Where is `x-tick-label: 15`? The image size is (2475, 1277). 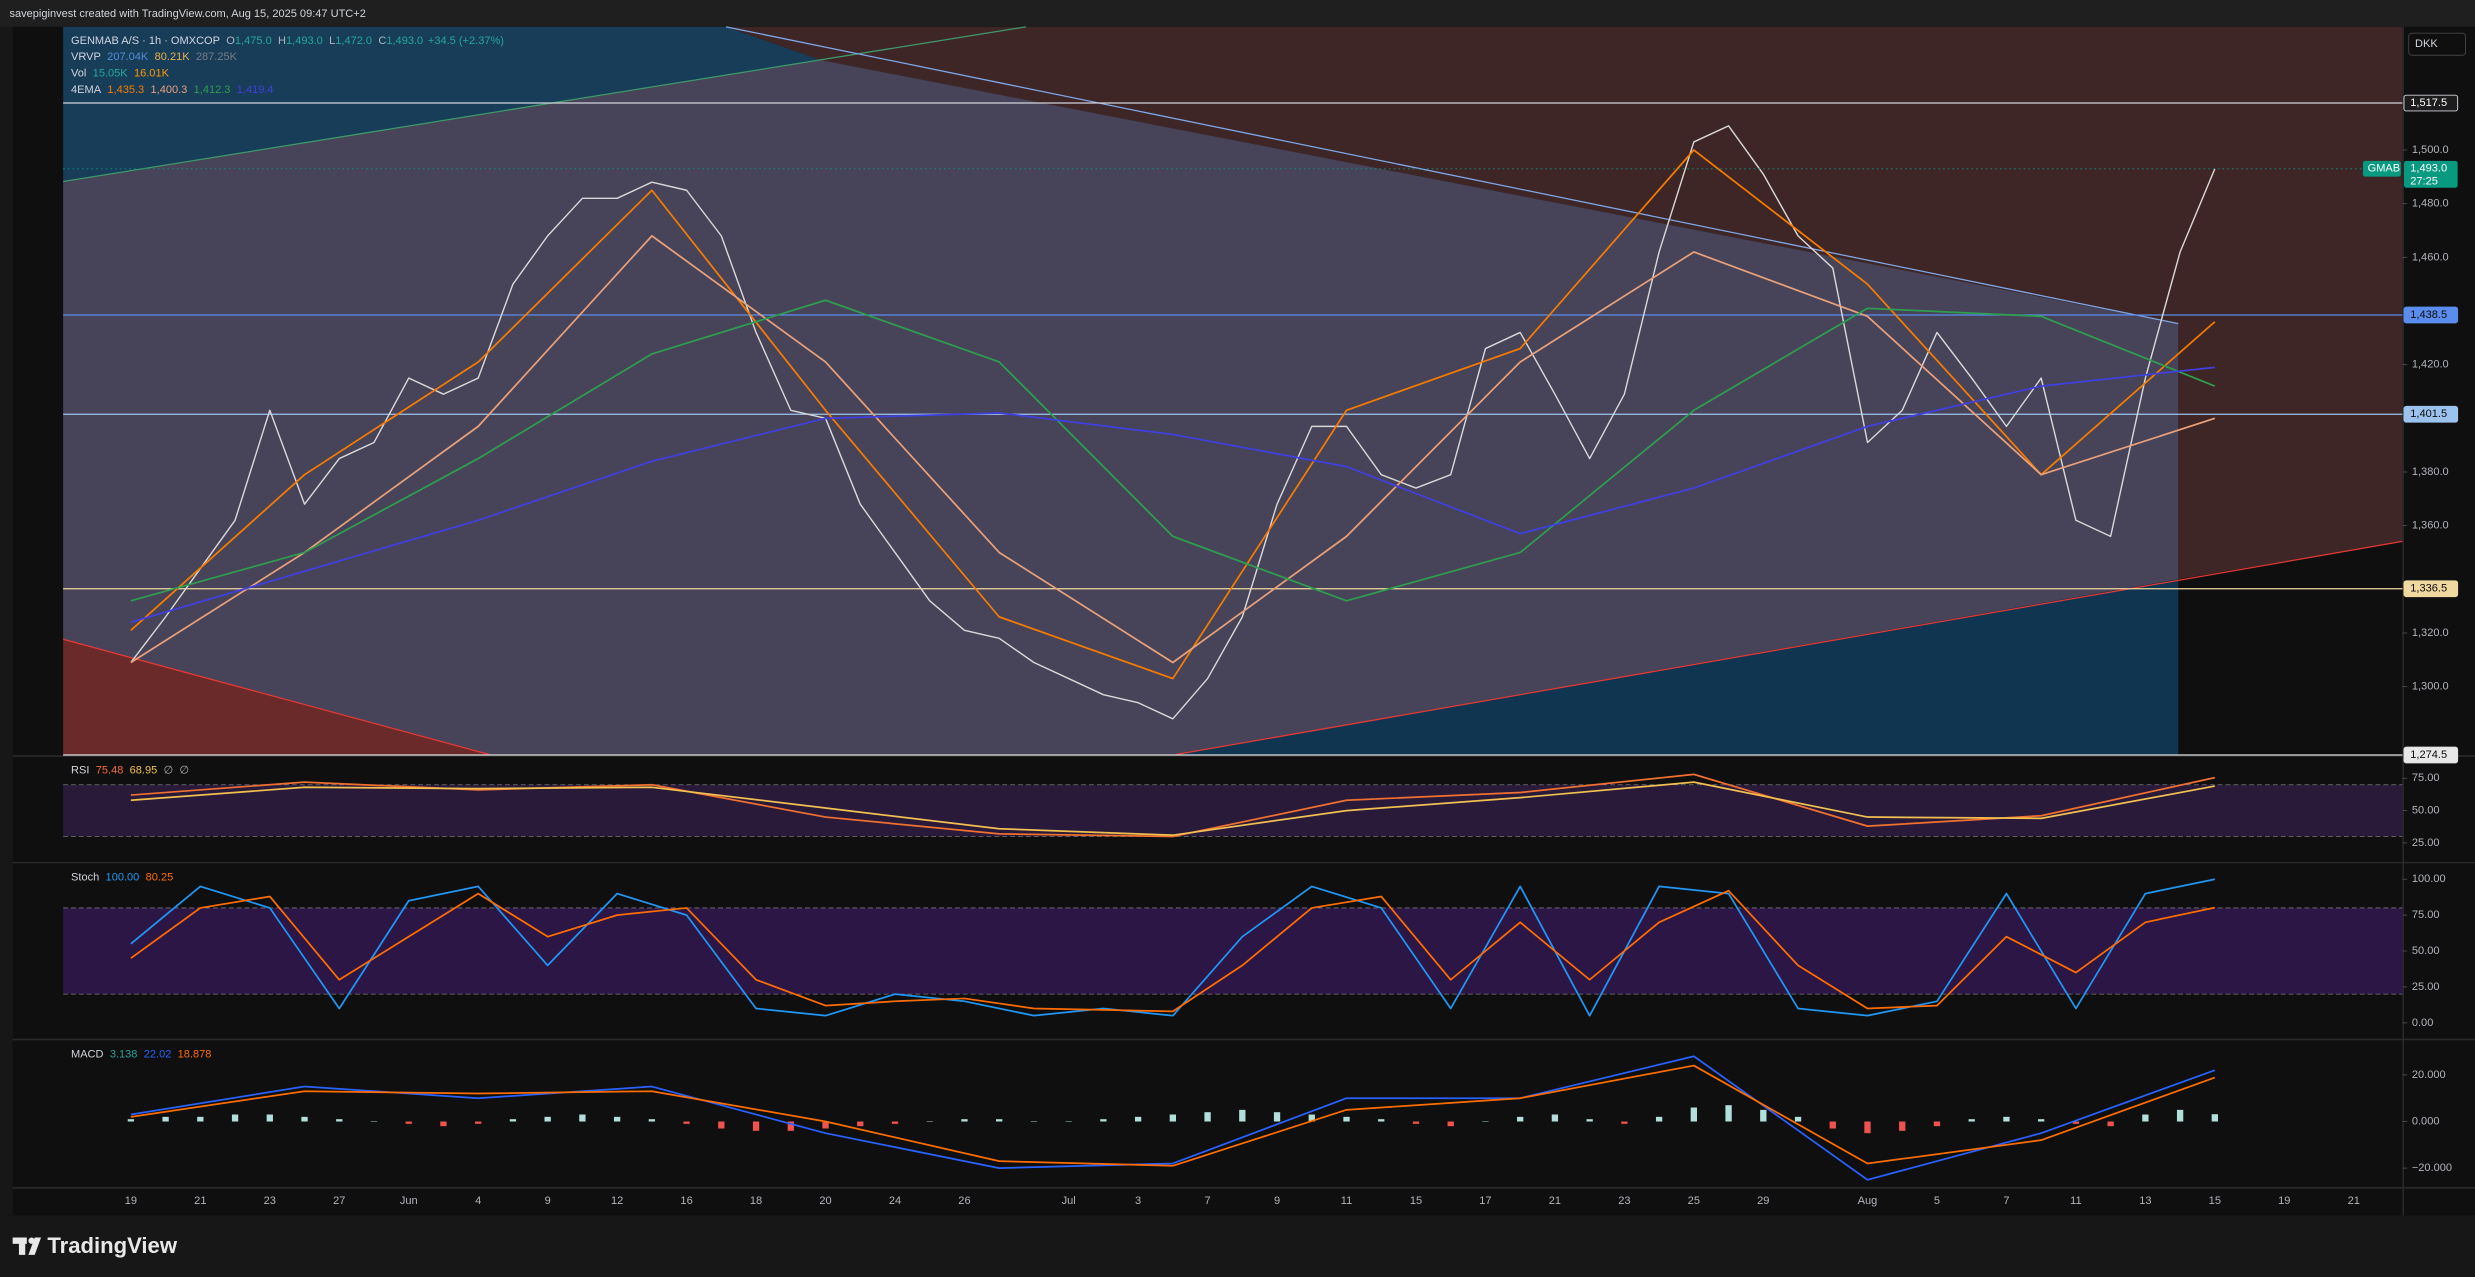 x-tick-label: 15 is located at coordinates (2215, 1201).